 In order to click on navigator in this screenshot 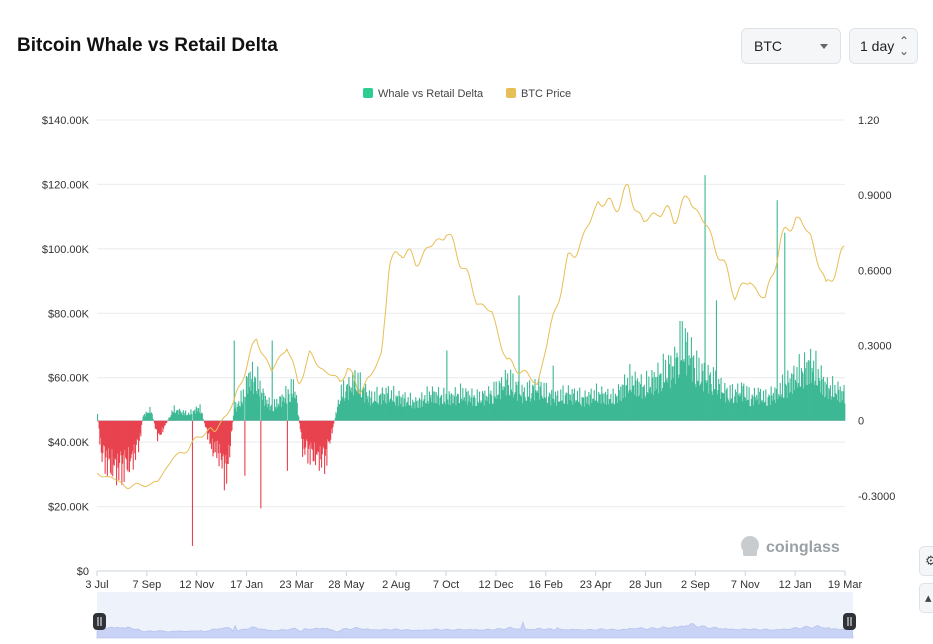, I will do `click(474, 615)`.